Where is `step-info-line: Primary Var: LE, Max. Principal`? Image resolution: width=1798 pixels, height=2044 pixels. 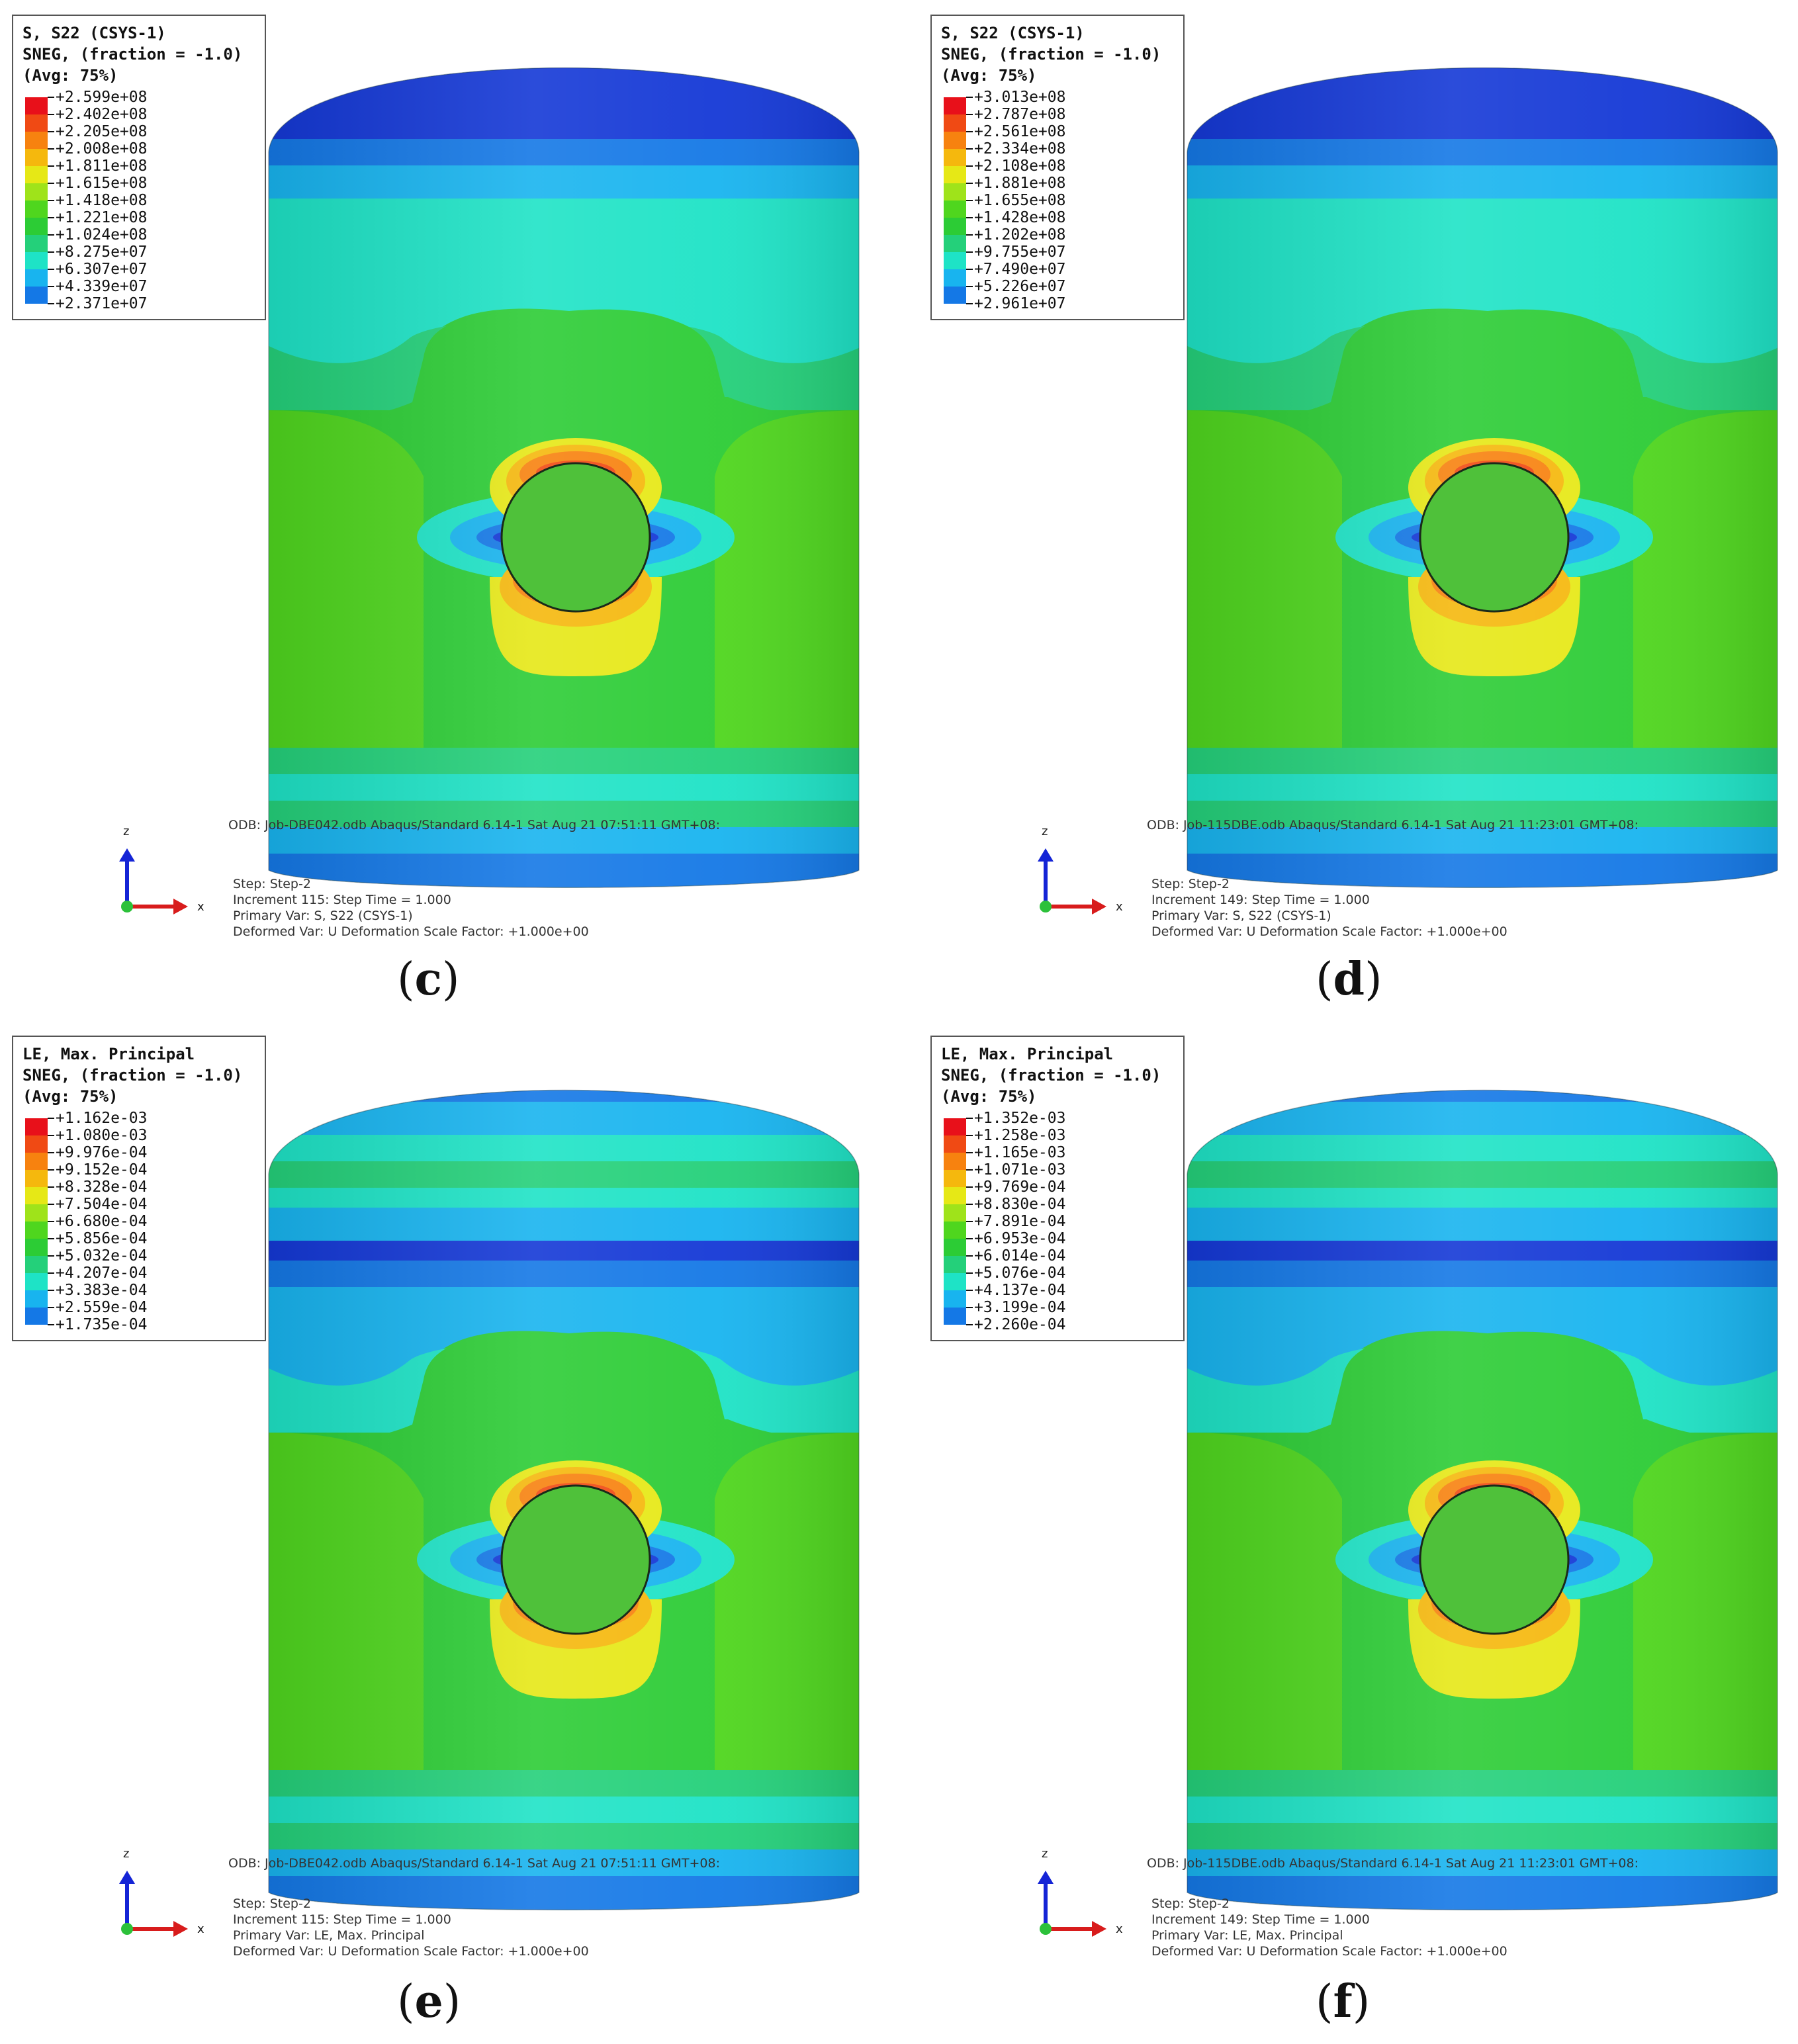
step-info-line: Primary Var: LE, Max. Principal is located at coordinates (329, 1935).